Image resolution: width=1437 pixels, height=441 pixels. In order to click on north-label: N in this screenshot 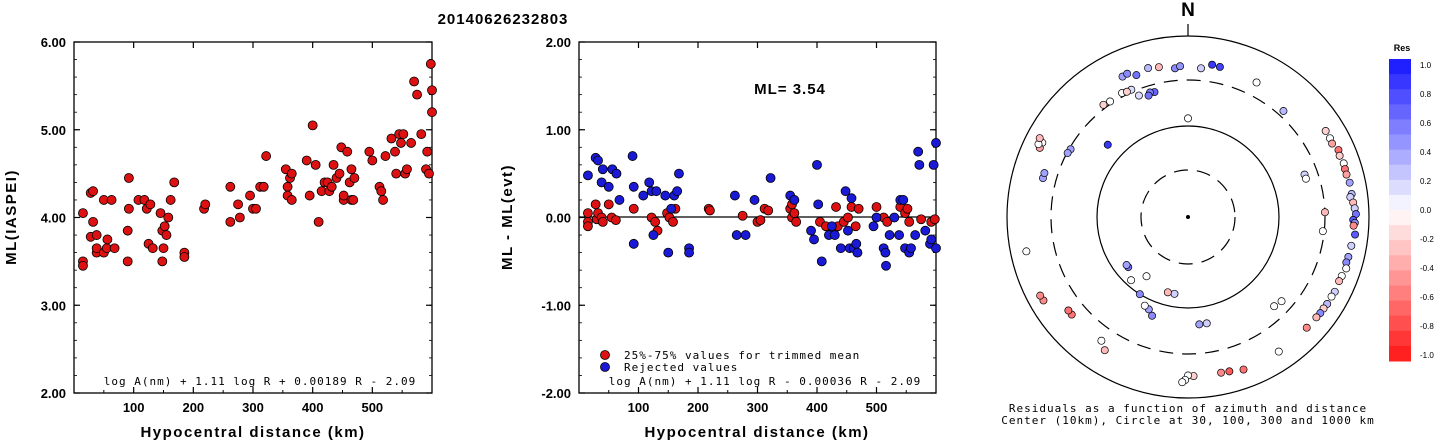, I will do `click(1188, 10)`.